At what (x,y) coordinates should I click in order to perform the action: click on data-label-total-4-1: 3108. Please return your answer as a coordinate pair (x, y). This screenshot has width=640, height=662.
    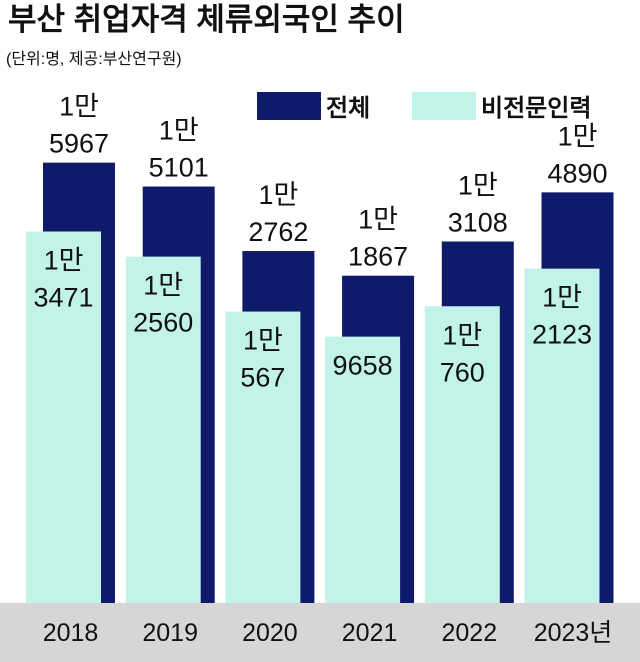
    Looking at the image, I should click on (478, 222).